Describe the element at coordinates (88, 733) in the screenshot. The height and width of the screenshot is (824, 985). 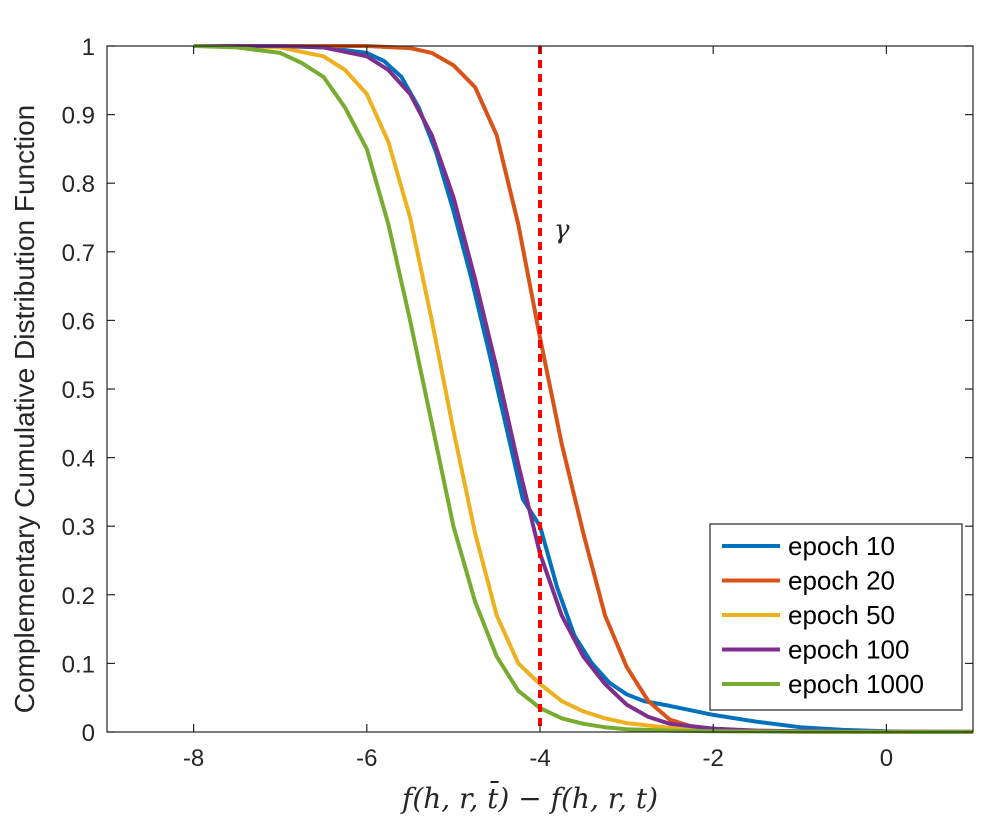
I see `y-tick-label: 0` at that location.